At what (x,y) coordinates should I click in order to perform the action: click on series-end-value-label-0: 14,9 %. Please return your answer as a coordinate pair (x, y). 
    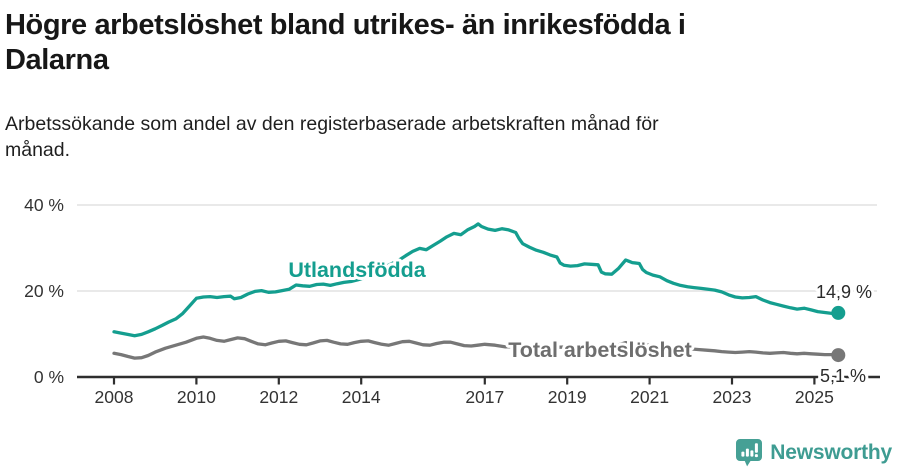
    Looking at the image, I should click on (844, 292).